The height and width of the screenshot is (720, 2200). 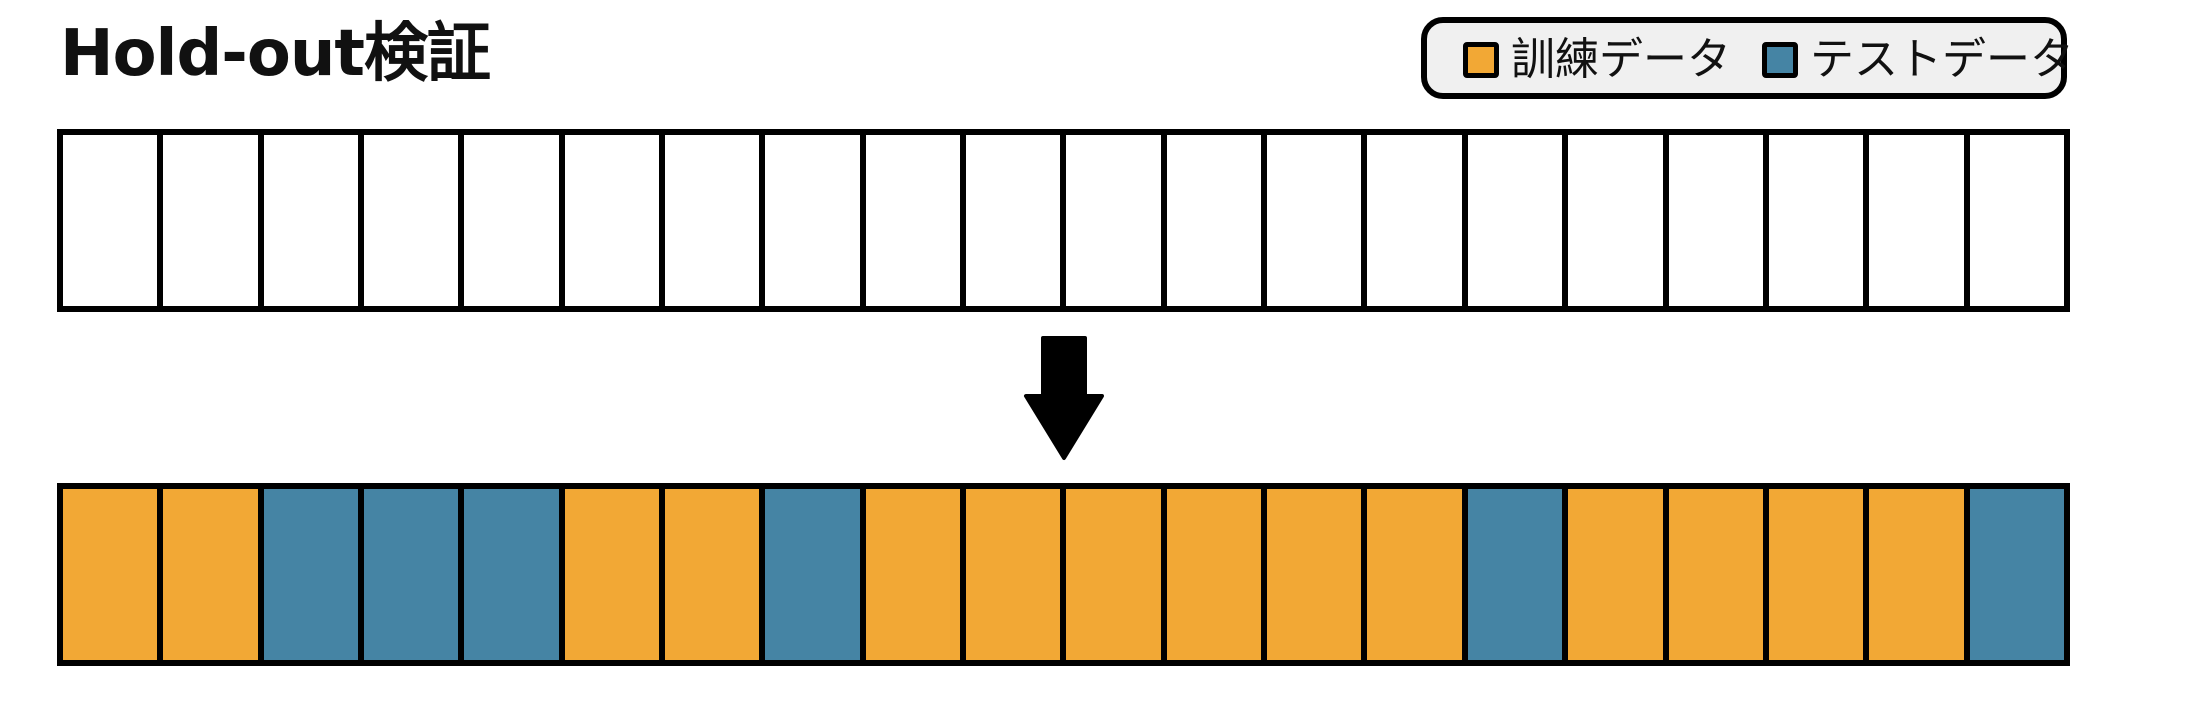 I want to click on down-arrow-icon, so click(x=1064, y=398).